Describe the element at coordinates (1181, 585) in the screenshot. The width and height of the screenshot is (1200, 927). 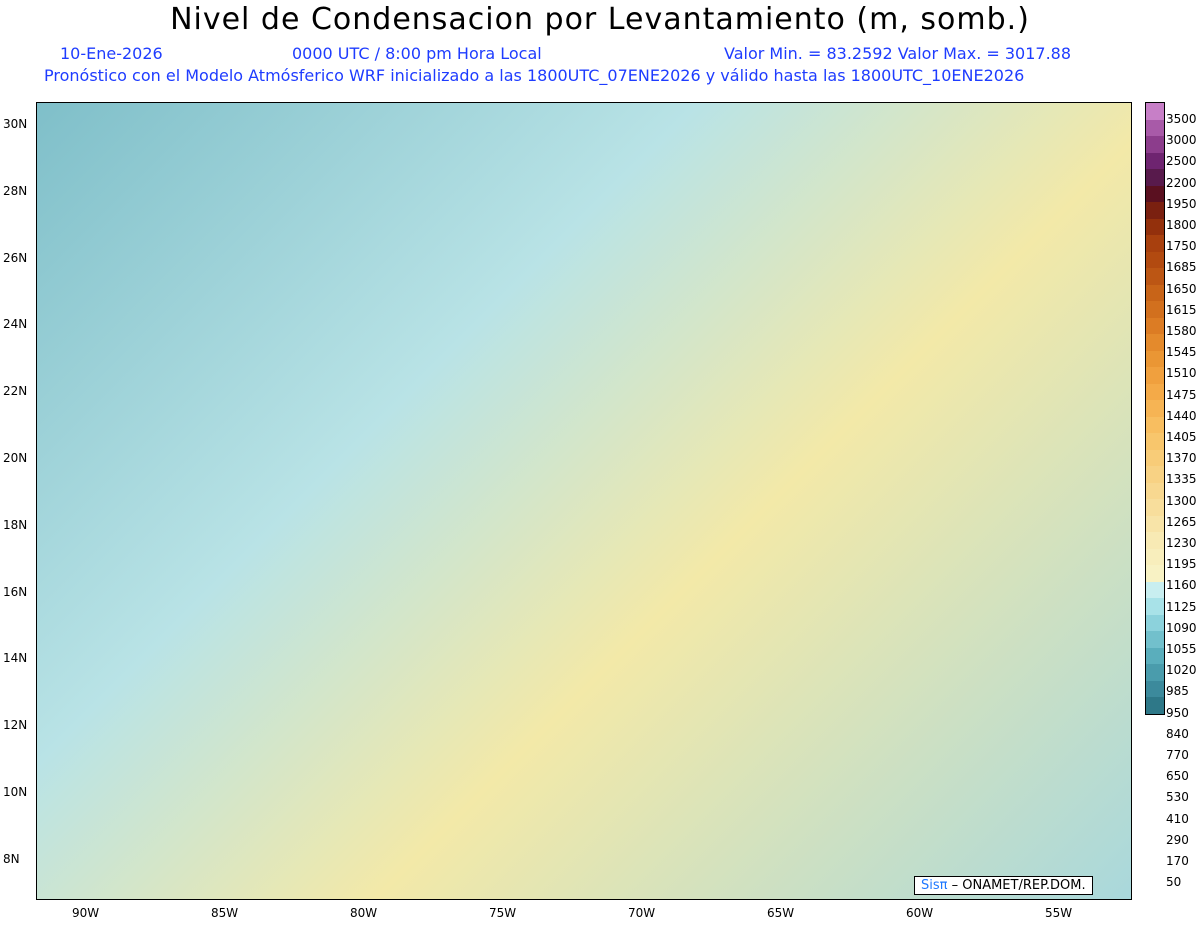
I see `legend-label: 1160` at that location.